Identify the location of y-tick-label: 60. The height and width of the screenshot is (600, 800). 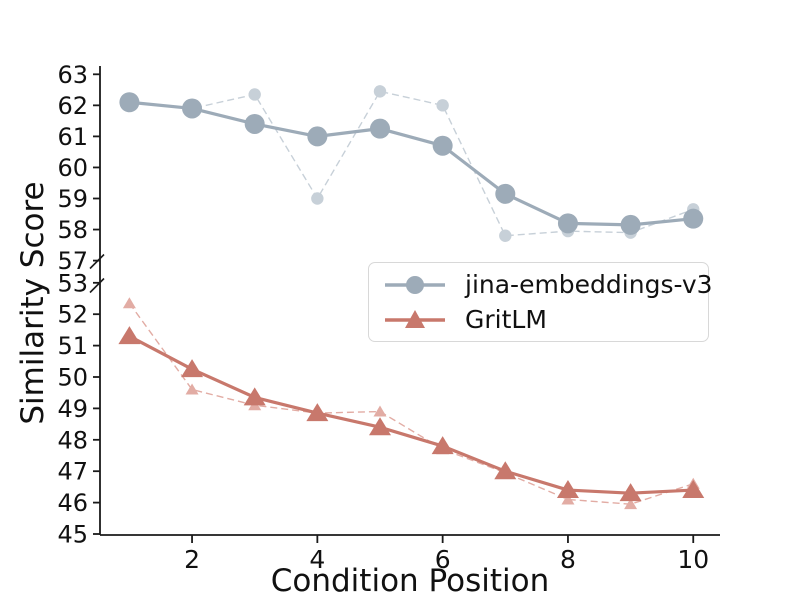
(72, 168).